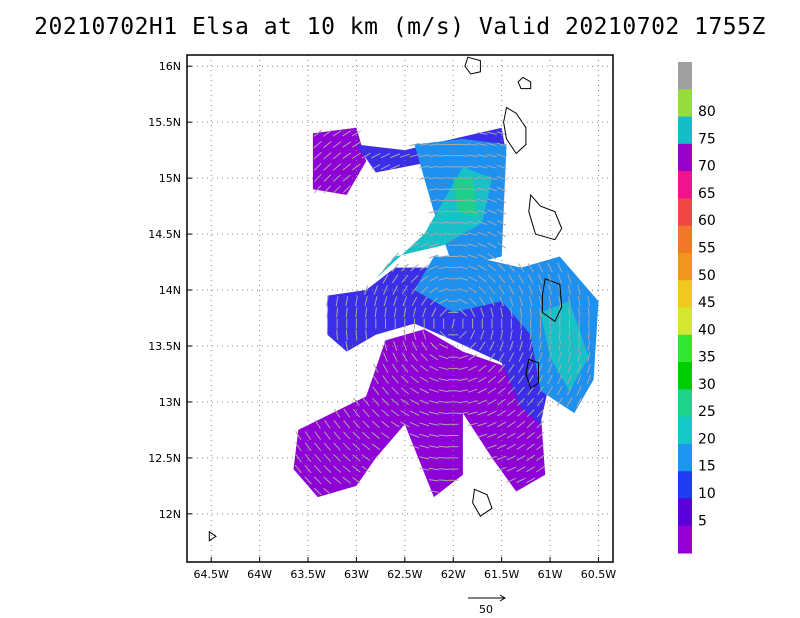 This screenshot has height=618, width=800. I want to click on colorbar-label: 10, so click(707, 494).